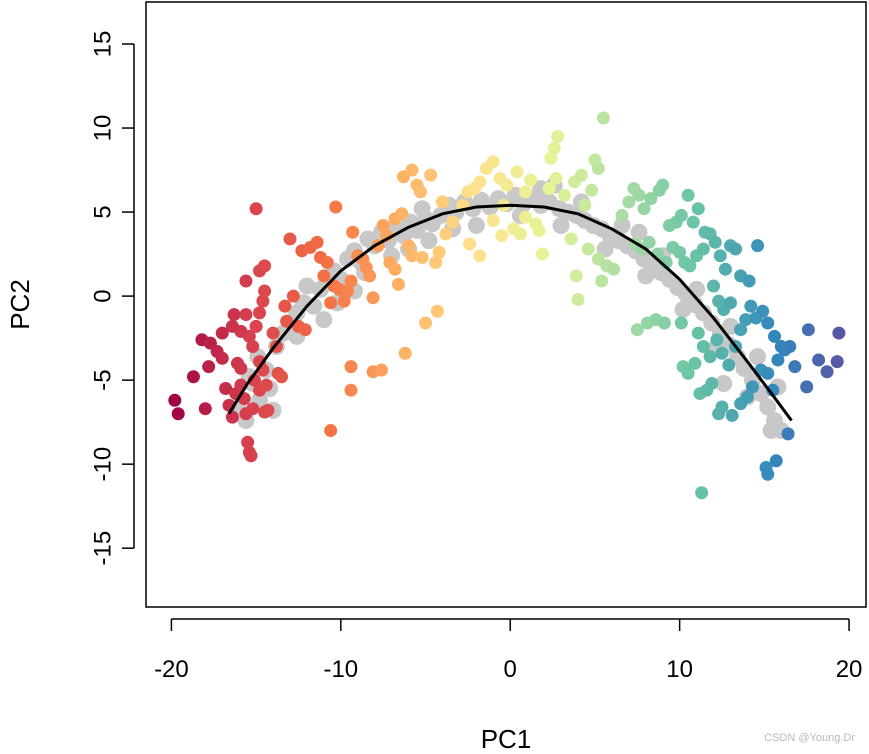 Image resolution: width=869 pixels, height=754 pixels. What do you see at coordinates (102, 379) in the screenshot?
I see `y-tick-label: -5` at bounding box center [102, 379].